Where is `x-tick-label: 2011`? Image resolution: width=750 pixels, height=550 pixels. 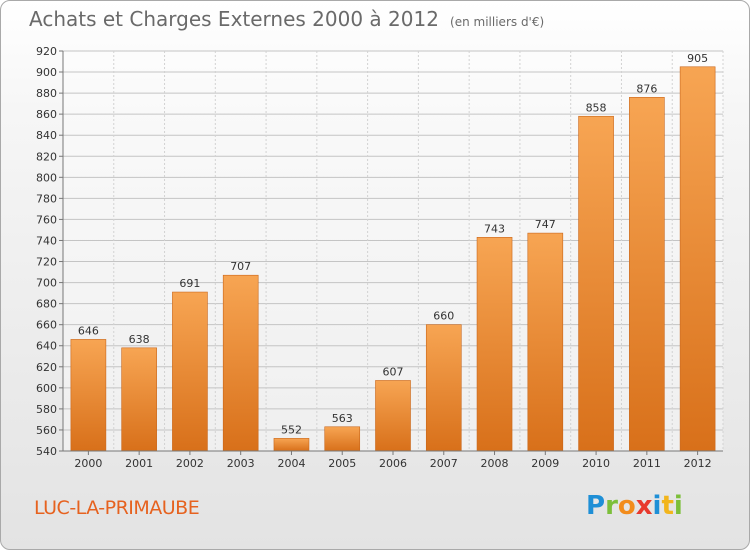 x-tick-label: 2011 is located at coordinates (647, 463).